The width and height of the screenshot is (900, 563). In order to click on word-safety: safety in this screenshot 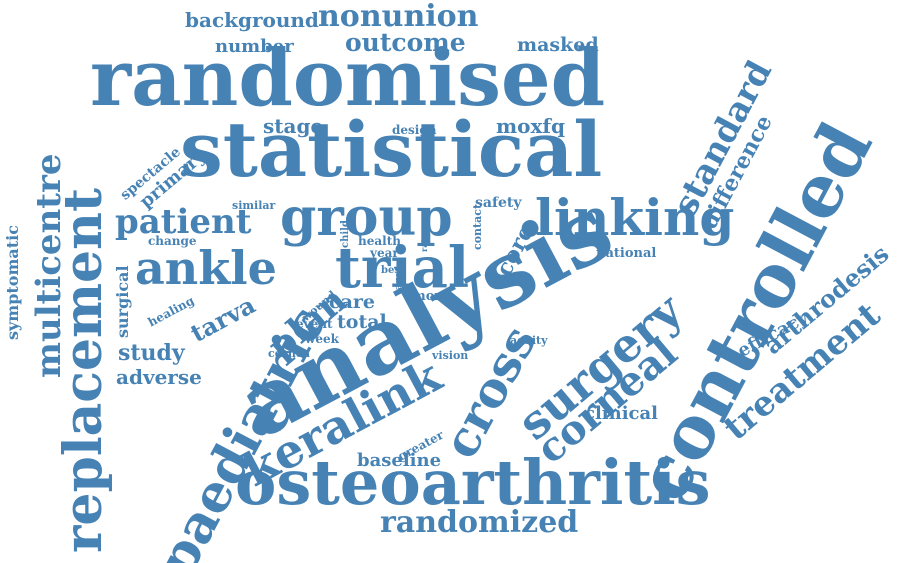, I will do `click(498, 203)`.